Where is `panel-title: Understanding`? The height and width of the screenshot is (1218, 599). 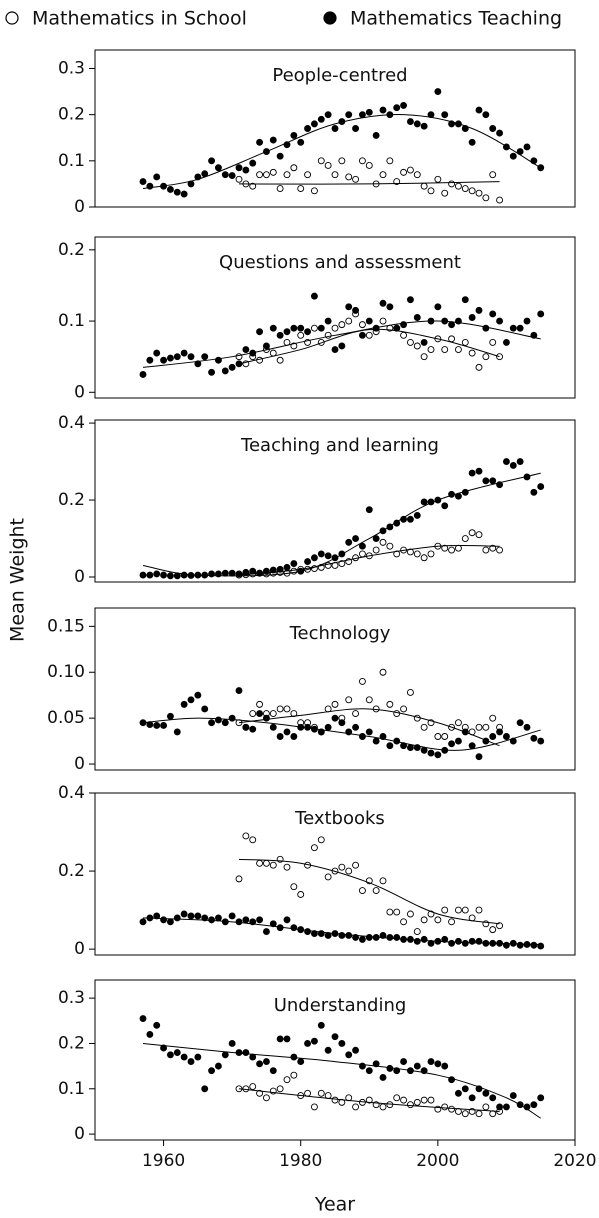 panel-title: Understanding is located at coordinates (340, 1005).